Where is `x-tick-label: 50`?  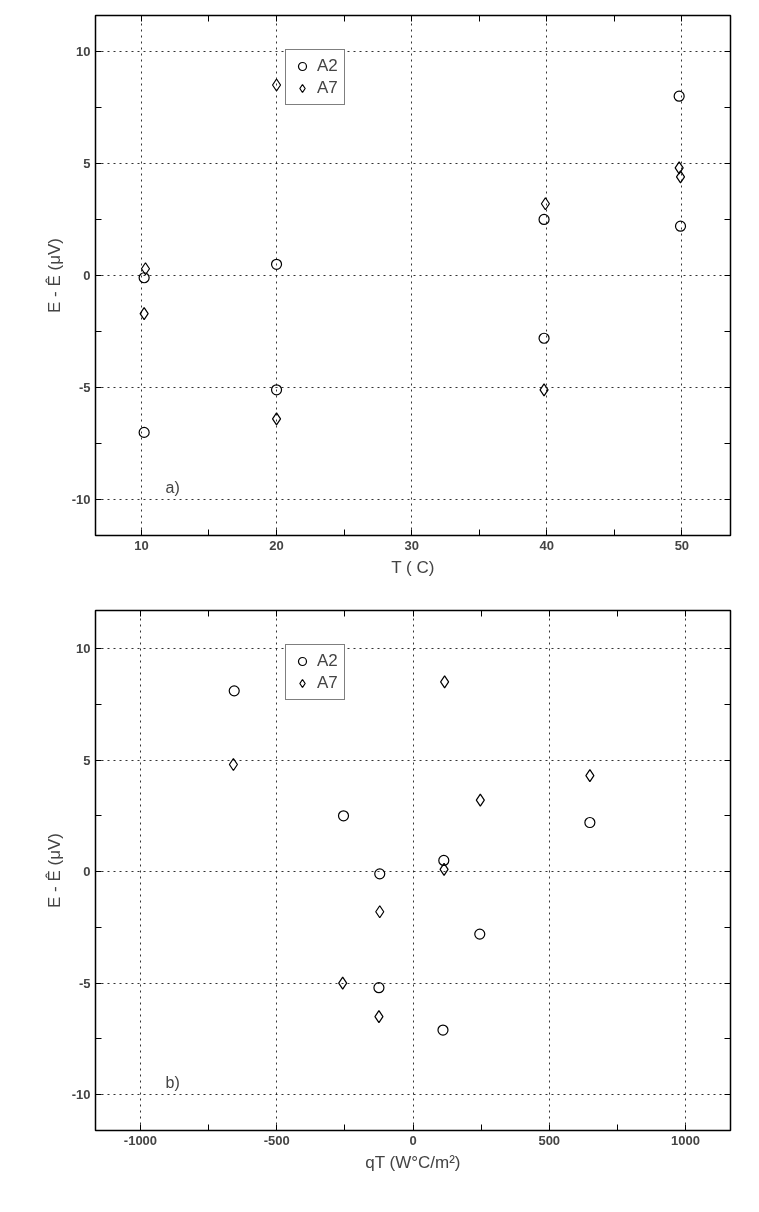
x-tick-label: 50 is located at coordinates (682, 545).